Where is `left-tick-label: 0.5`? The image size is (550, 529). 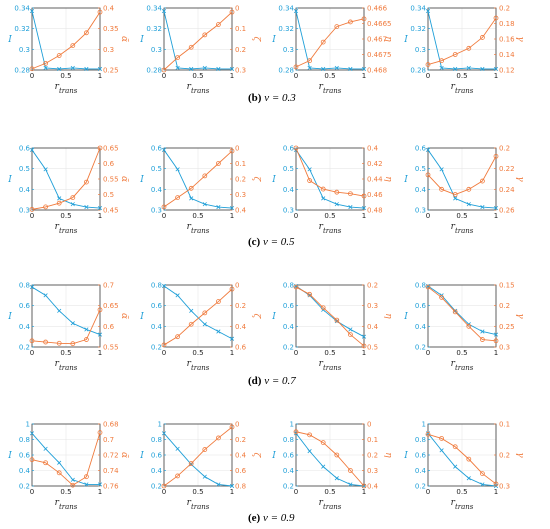 left-tick-label: 0.5 is located at coordinates (288, 169).